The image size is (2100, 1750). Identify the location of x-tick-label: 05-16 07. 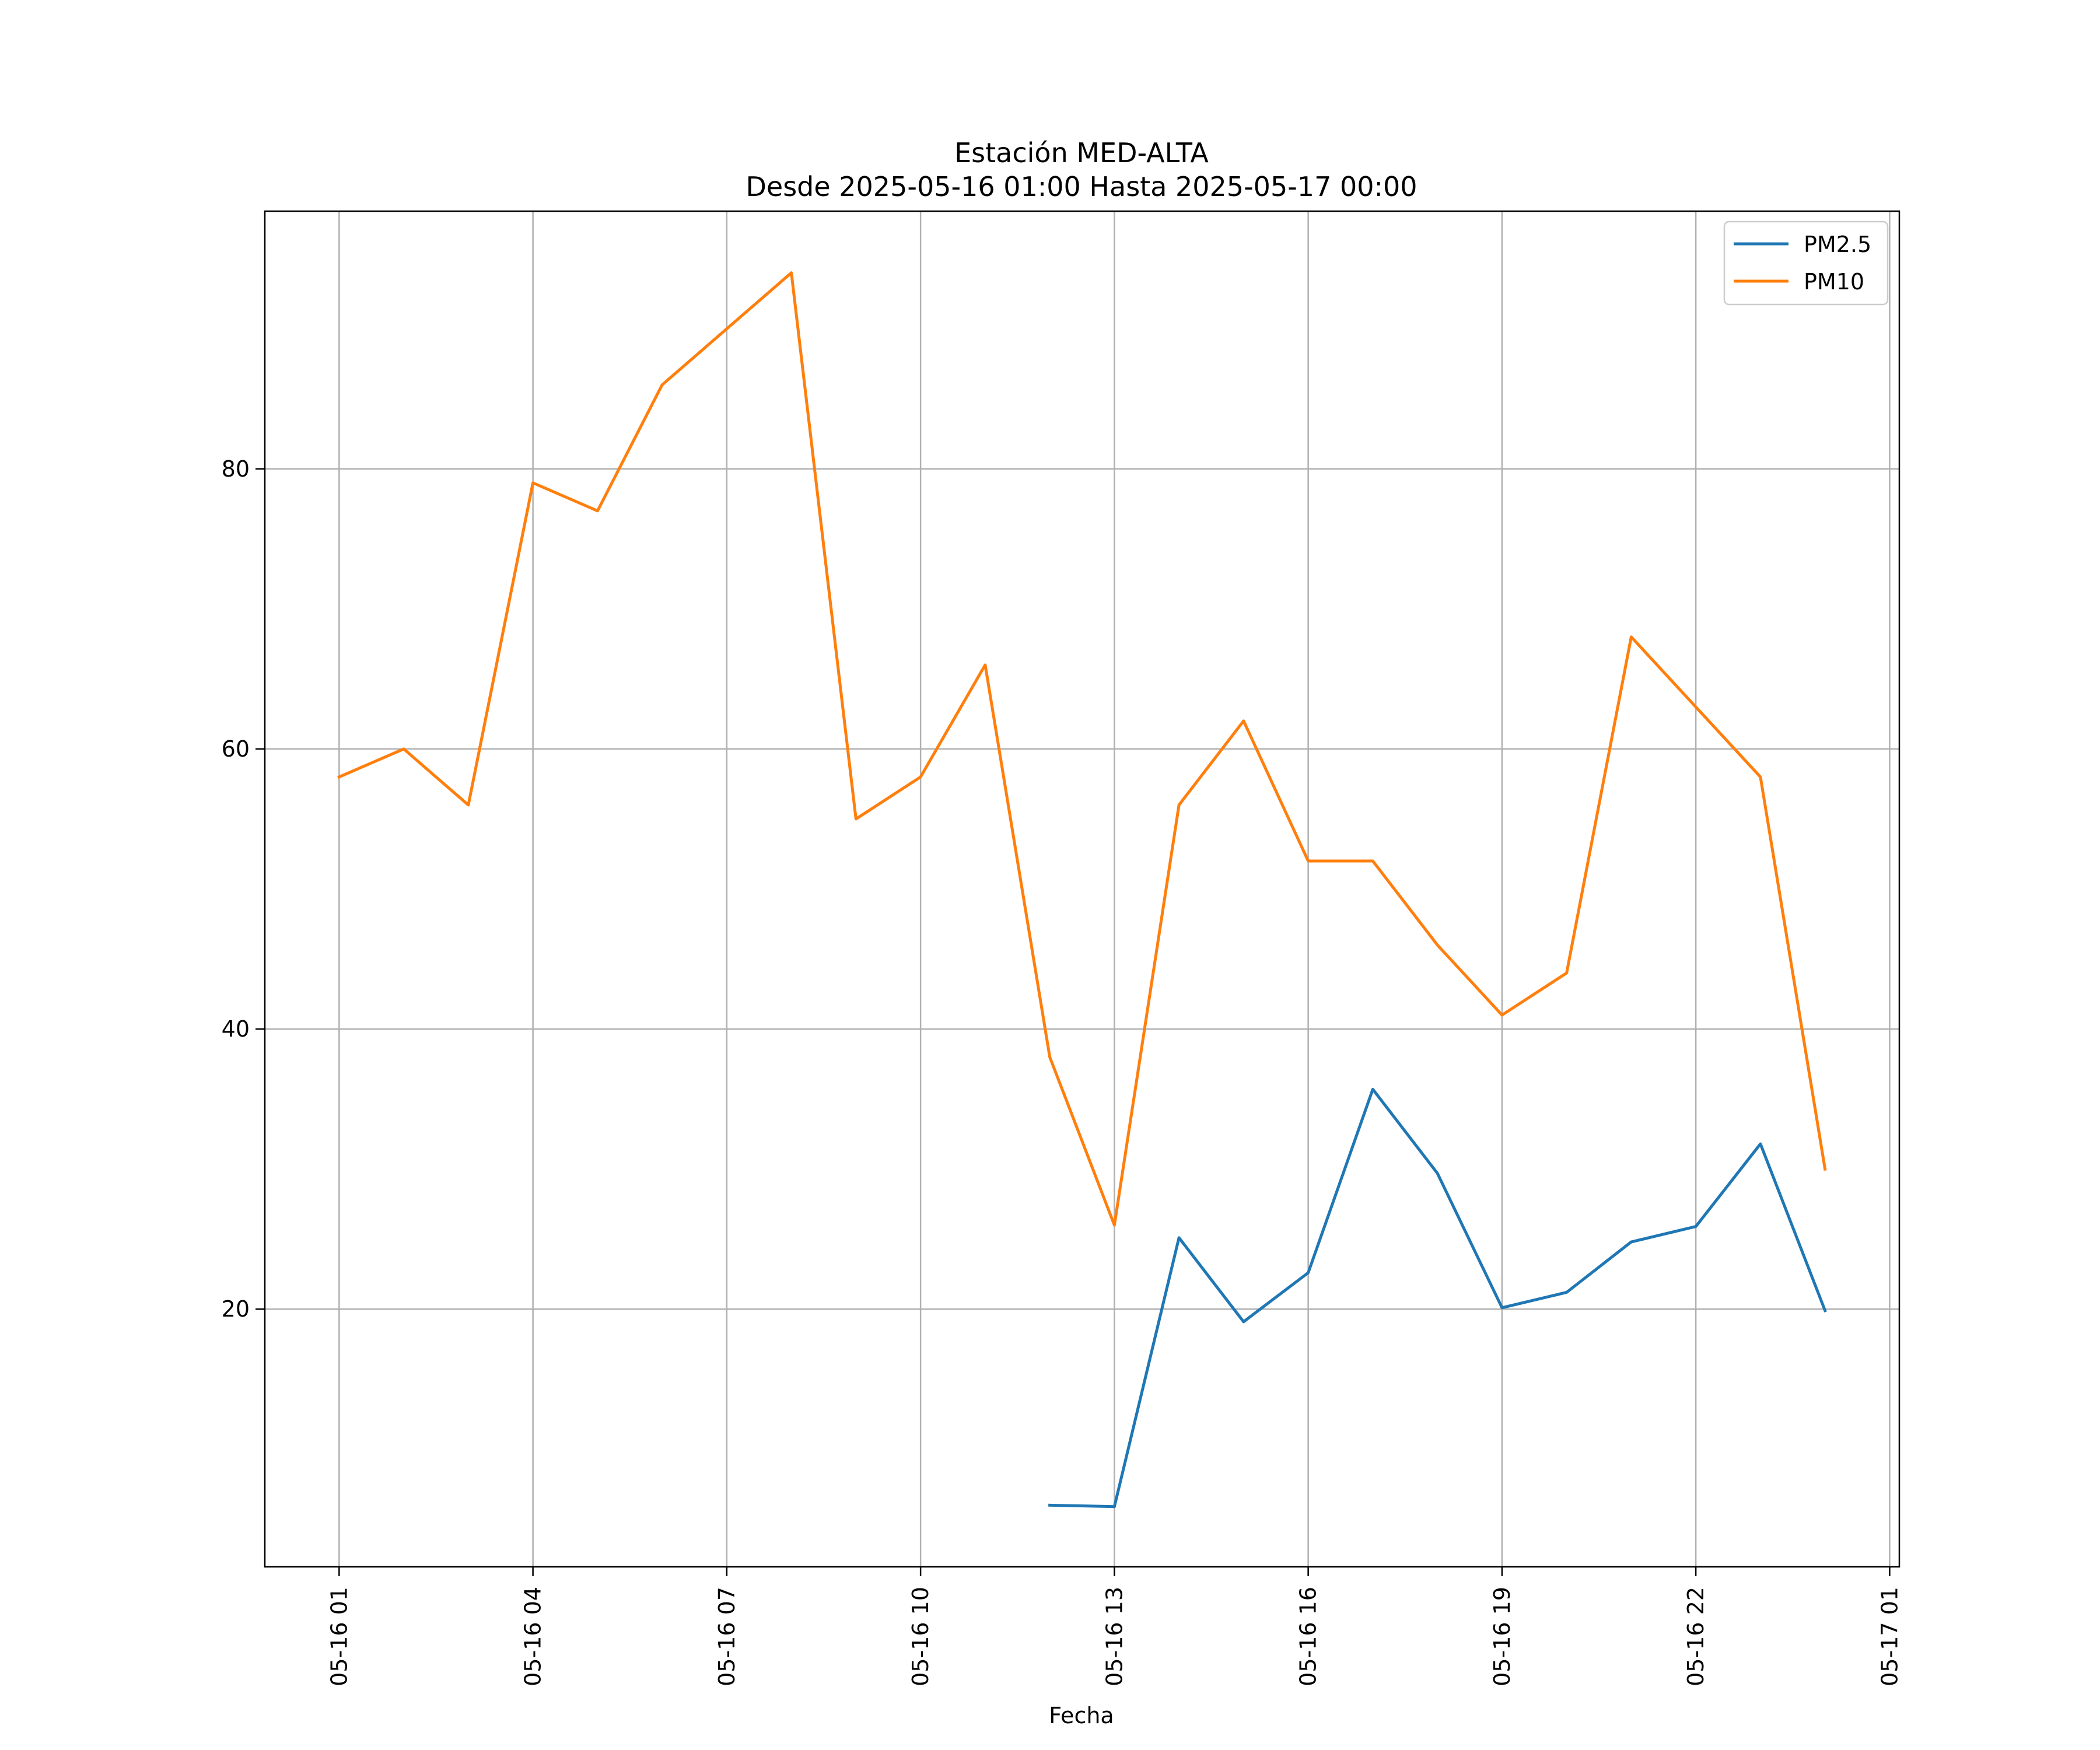
(727, 1636).